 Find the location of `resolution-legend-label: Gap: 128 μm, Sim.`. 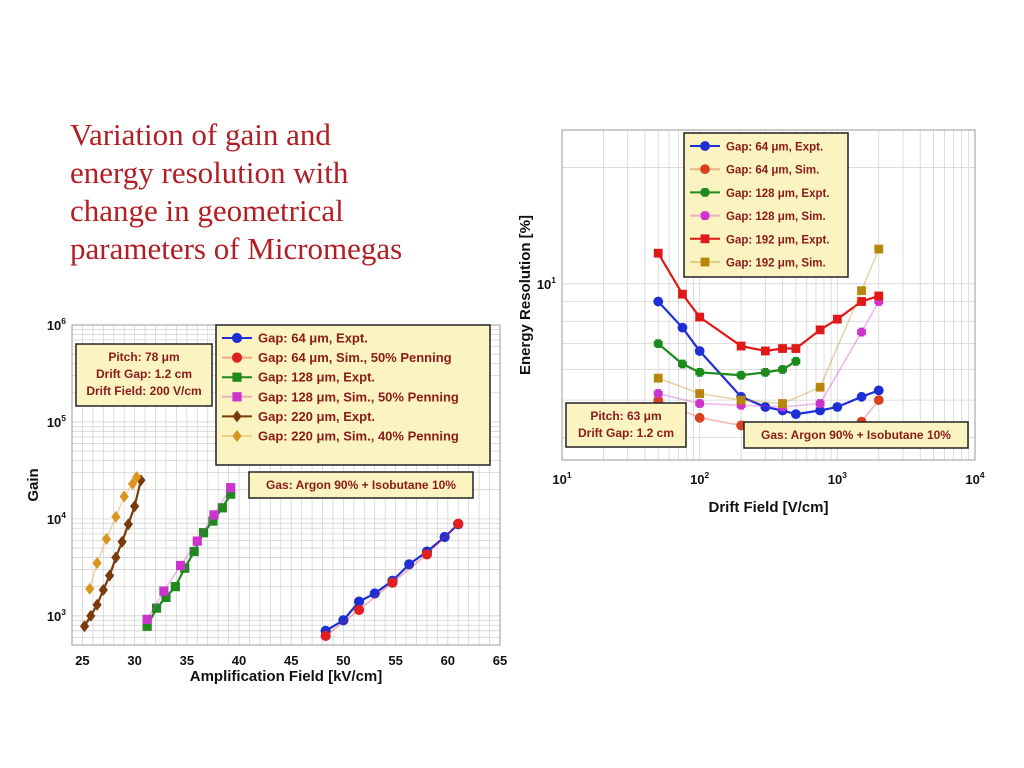

resolution-legend-label: Gap: 128 μm, Sim. is located at coordinates (776, 217).